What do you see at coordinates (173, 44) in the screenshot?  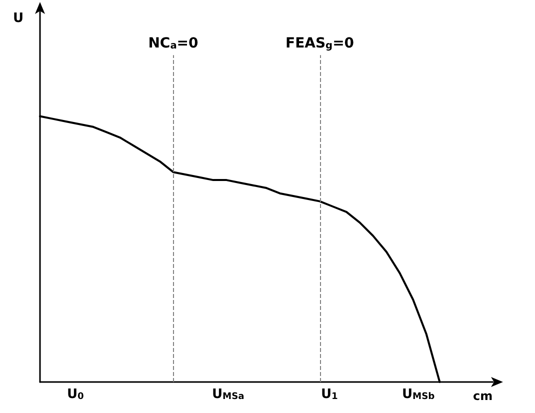 I see `text: NCa=0` at bounding box center [173, 44].